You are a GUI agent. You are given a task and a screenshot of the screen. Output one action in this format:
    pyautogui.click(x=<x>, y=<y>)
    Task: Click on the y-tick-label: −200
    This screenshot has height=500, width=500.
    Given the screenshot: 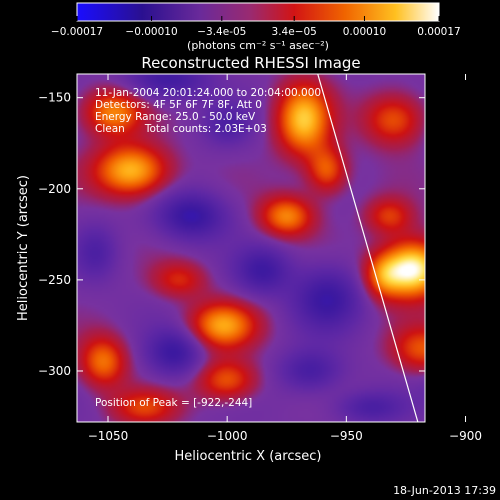 What is the action you would take?
    pyautogui.click(x=54, y=189)
    